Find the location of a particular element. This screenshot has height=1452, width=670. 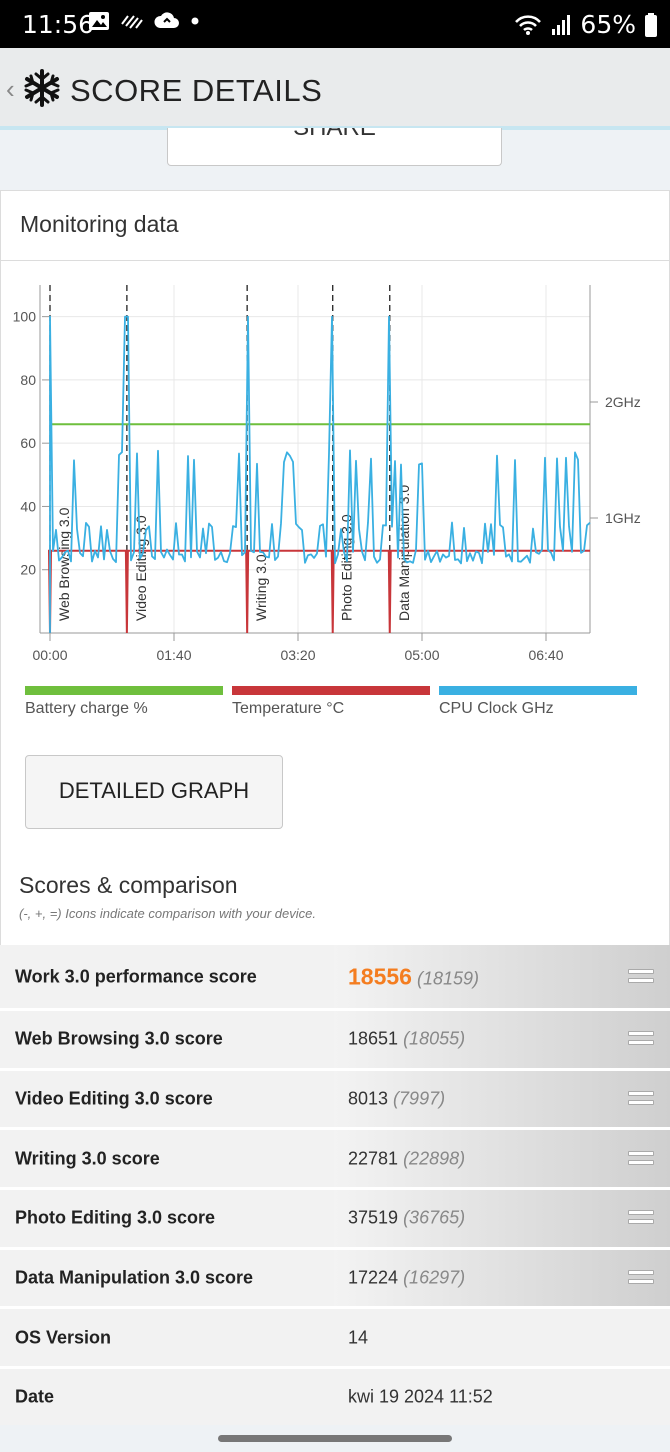

score-row: Web Browsing 3.0 score 18651 (18055) is located at coordinates (335, 1041).